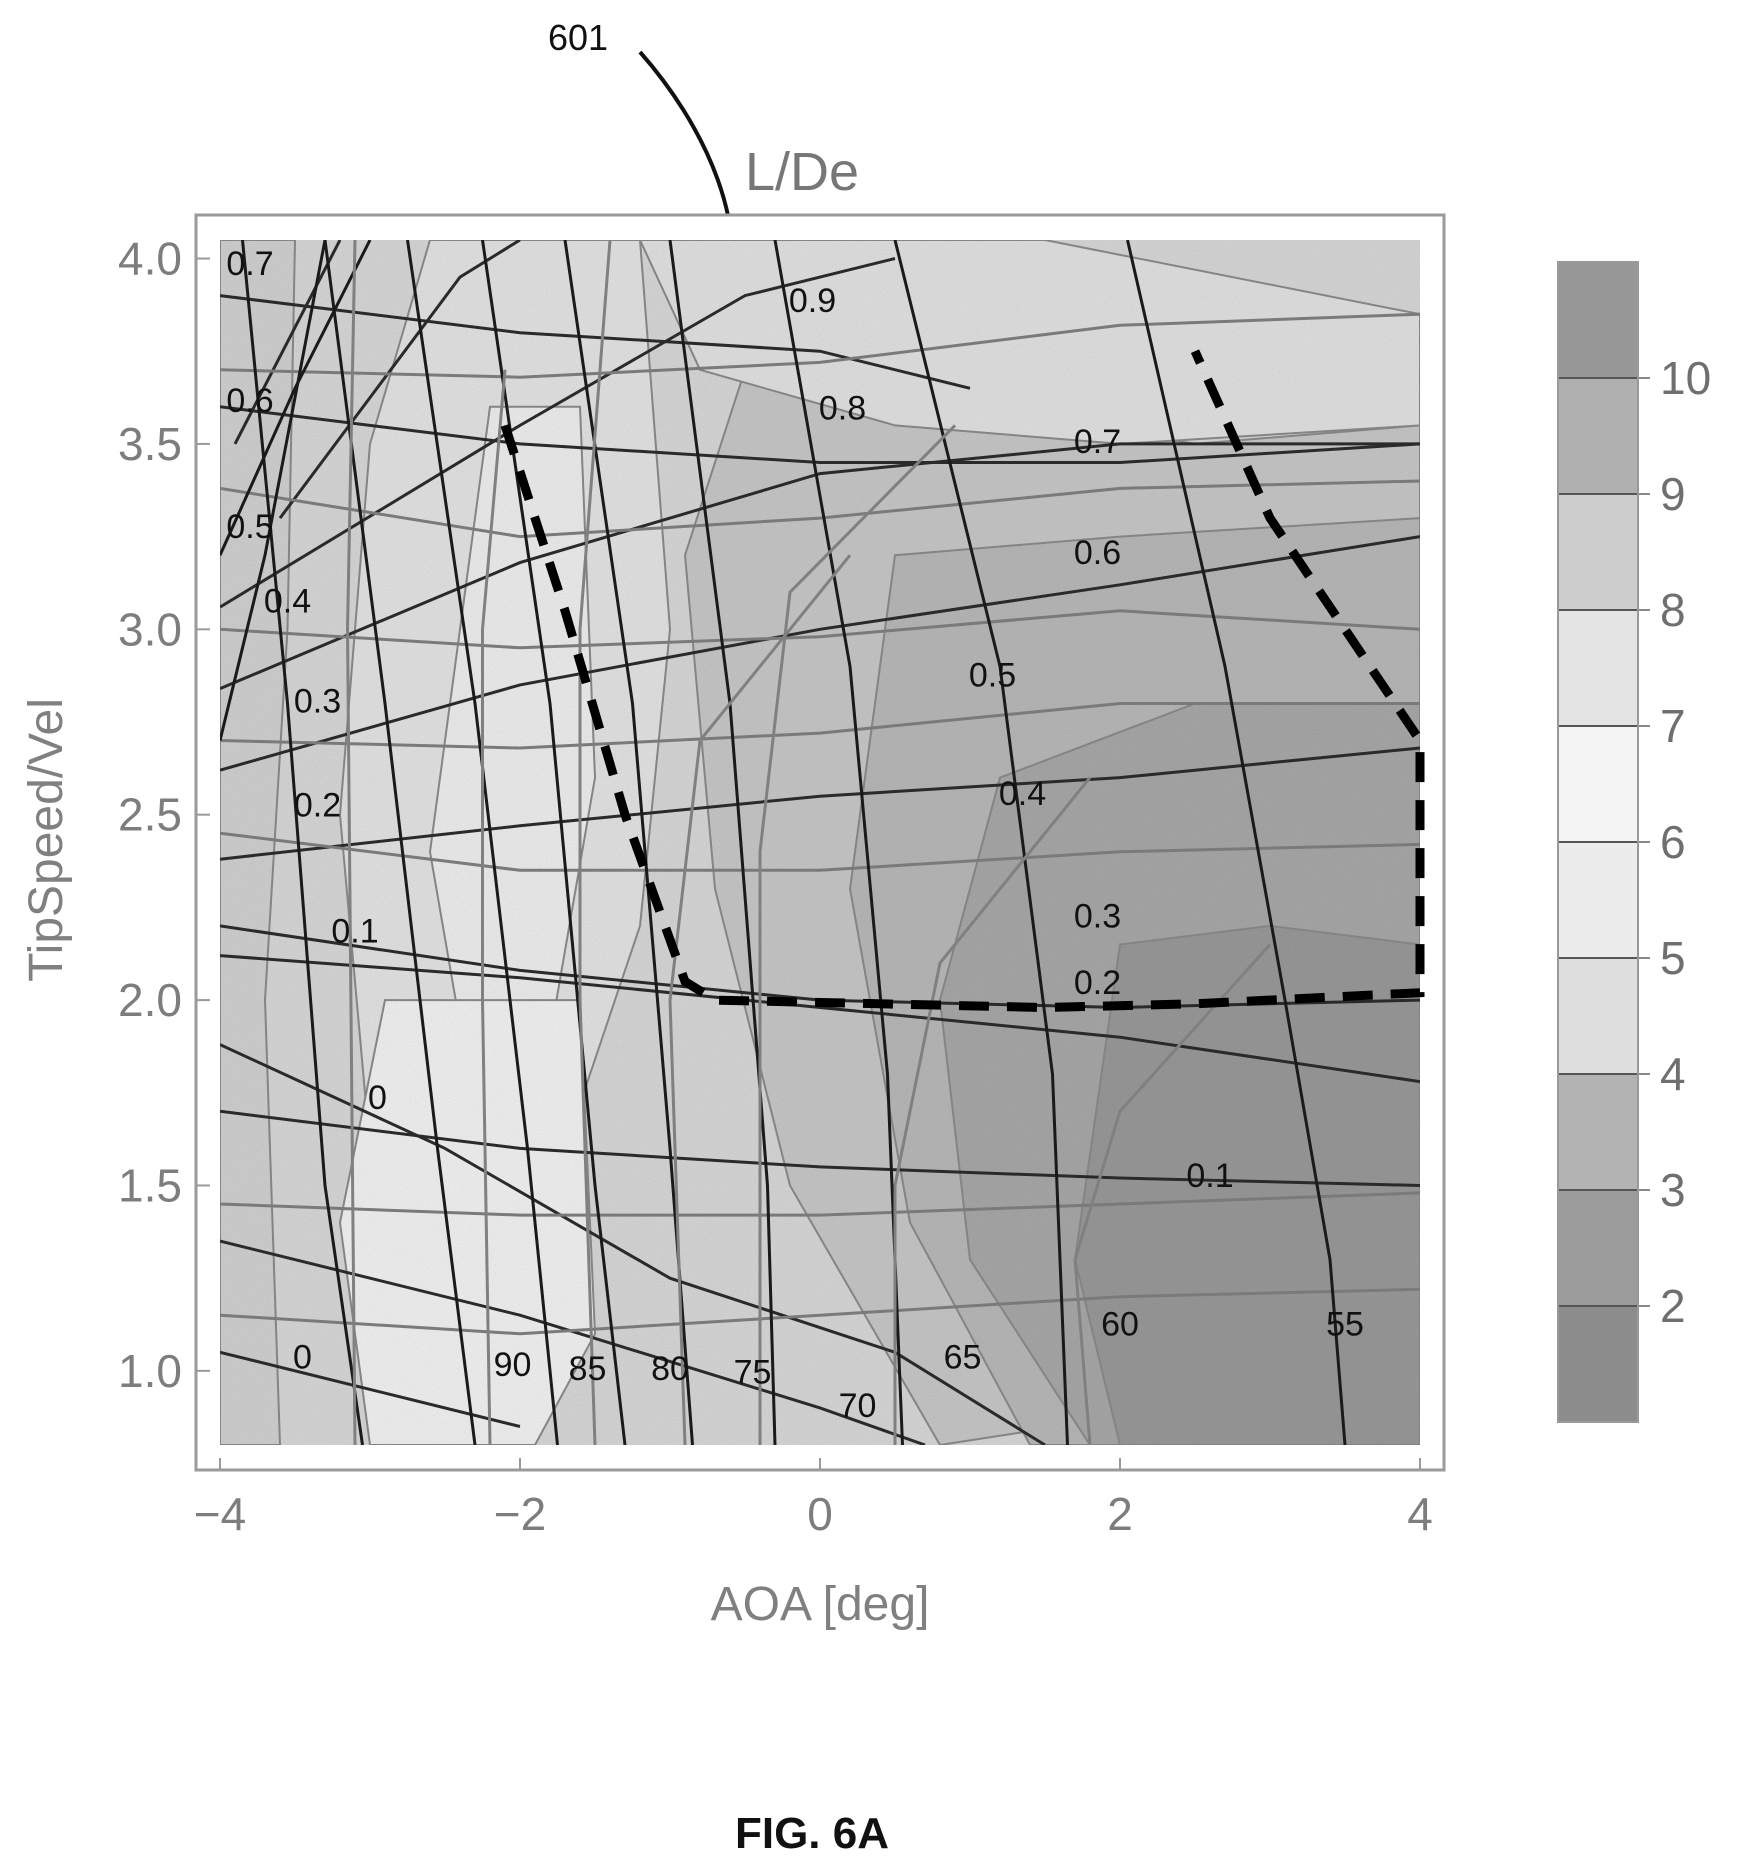 Image resolution: width=1758 pixels, height=1869 pixels. Describe the element at coordinates (1097, 983) in the screenshot. I see `advance-ratio-label-16: 0.2` at that location.